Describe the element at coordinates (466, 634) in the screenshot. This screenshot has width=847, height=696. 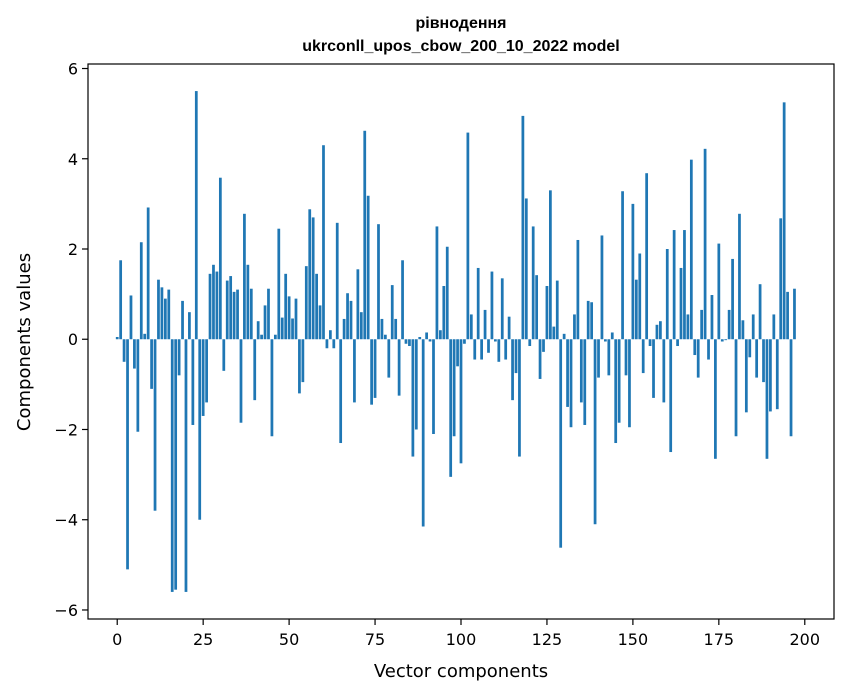
I see `x-axis-ticks: 0 25 50 75 100 125 150 175 200` at that location.